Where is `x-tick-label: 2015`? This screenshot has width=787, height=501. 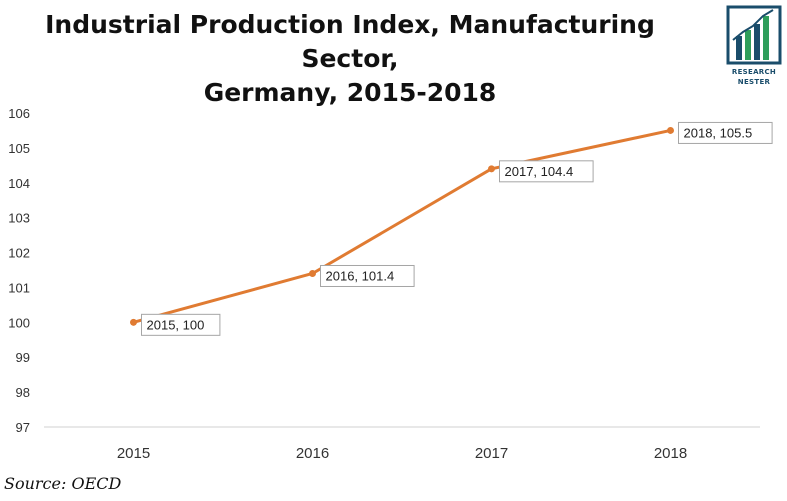 x-tick-label: 2015 is located at coordinates (133, 453).